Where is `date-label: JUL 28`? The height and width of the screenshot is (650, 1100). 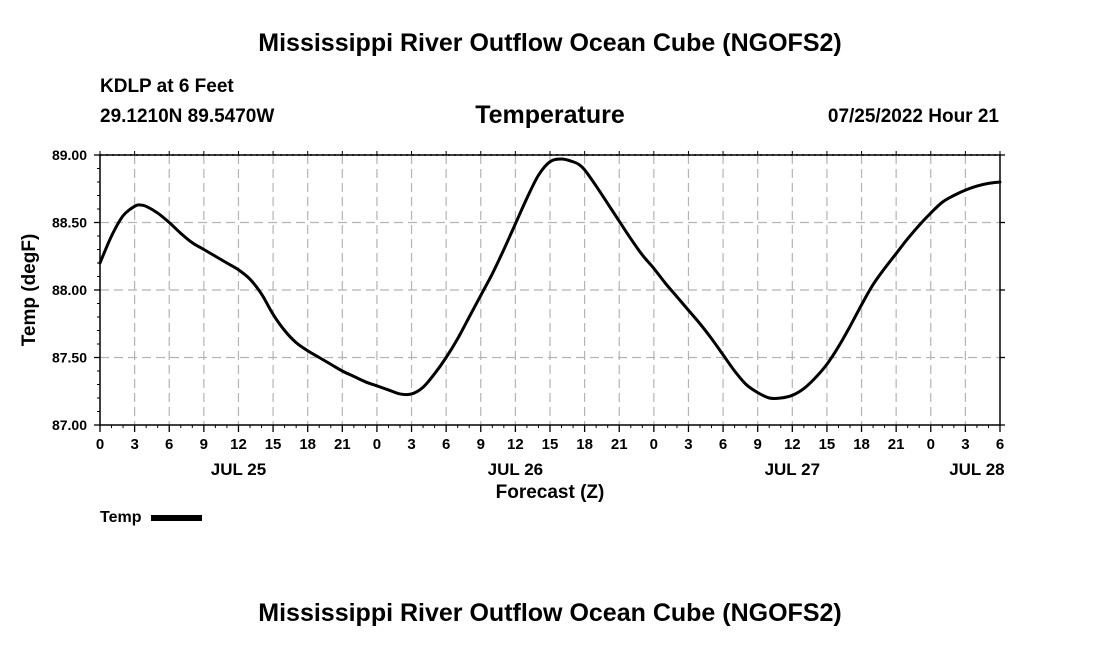 date-label: JUL 28 is located at coordinates (976, 469).